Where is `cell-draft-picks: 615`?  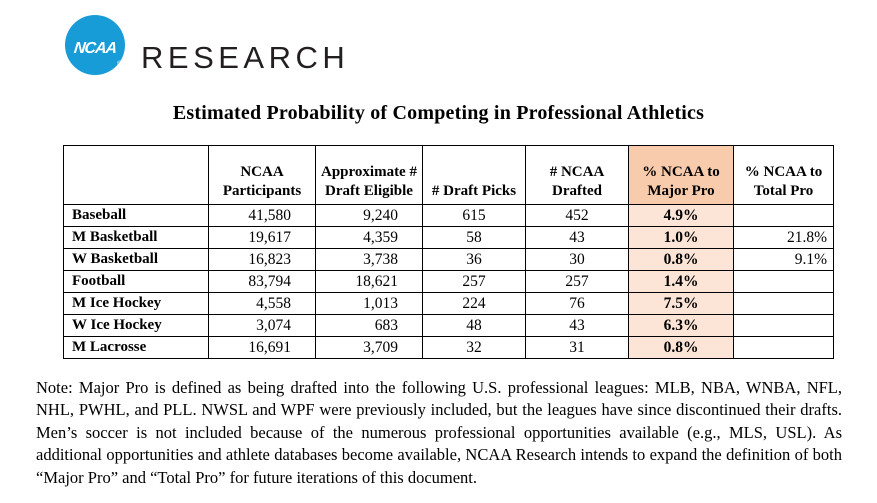
cell-draft-picks: 615 is located at coordinates (474, 215).